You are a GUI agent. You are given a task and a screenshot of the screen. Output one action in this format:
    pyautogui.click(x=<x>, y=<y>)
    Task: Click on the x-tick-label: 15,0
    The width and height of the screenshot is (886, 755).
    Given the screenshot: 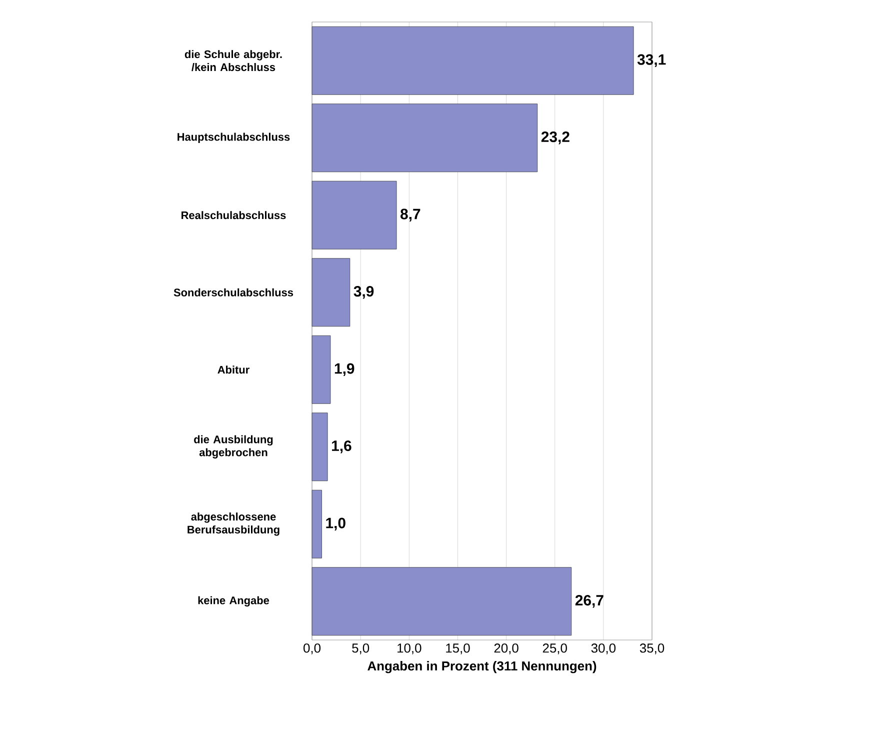 What is the action you would take?
    pyautogui.click(x=458, y=649)
    